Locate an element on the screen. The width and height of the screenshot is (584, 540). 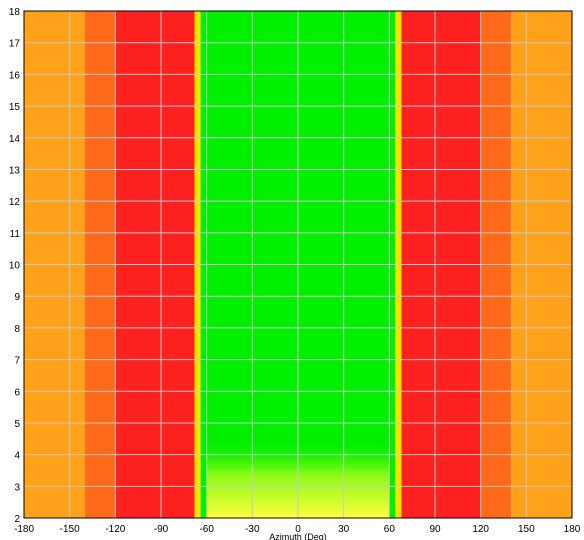
x-axis-ticks: -180 -150 -120 -90 -60 -30 0 30 60 90 120 150 180 is located at coordinates (297, 529).